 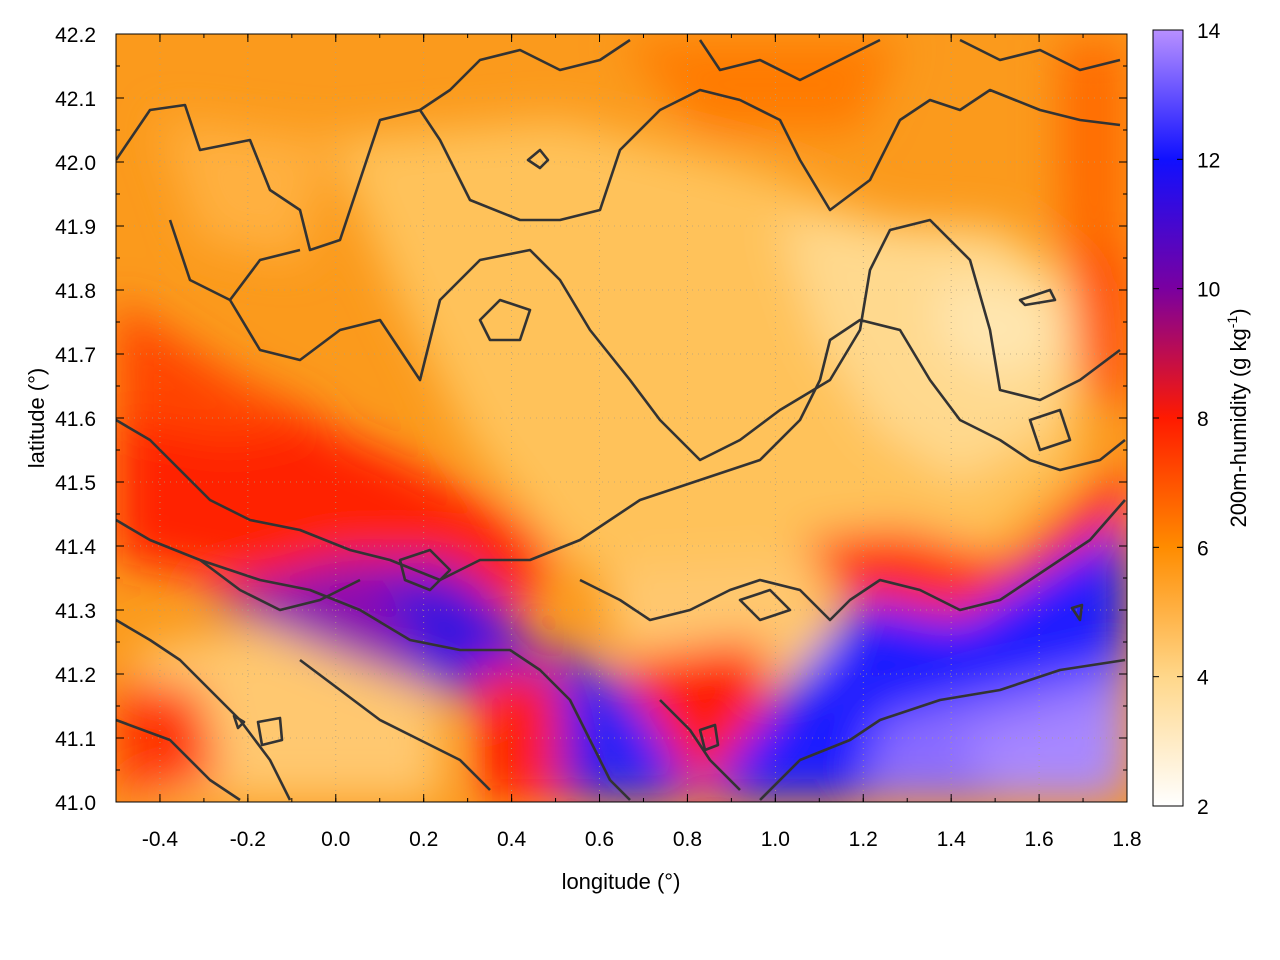 What do you see at coordinates (75, 99) in the screenshot?
I see `y-tick-label: 42.1` at bounding box center [75, 99].